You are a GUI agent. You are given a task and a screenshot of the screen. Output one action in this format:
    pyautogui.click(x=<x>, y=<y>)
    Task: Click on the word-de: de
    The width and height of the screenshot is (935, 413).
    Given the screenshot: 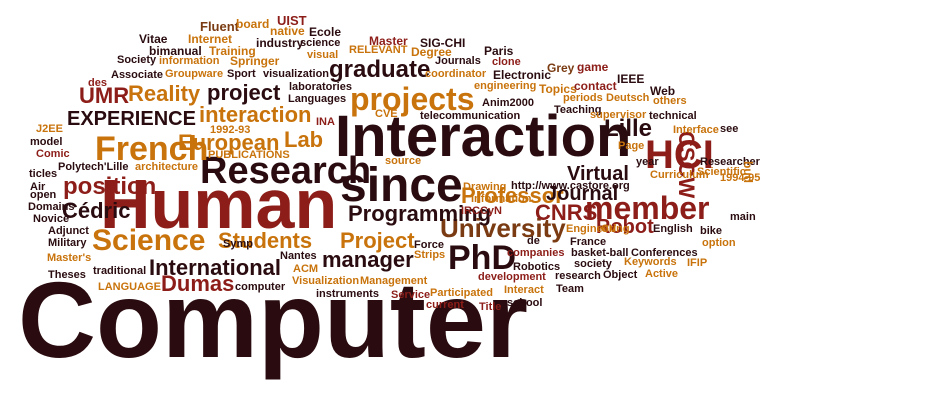 What is the action you would take?
    pyautogui.click(x=533, y=241)
    